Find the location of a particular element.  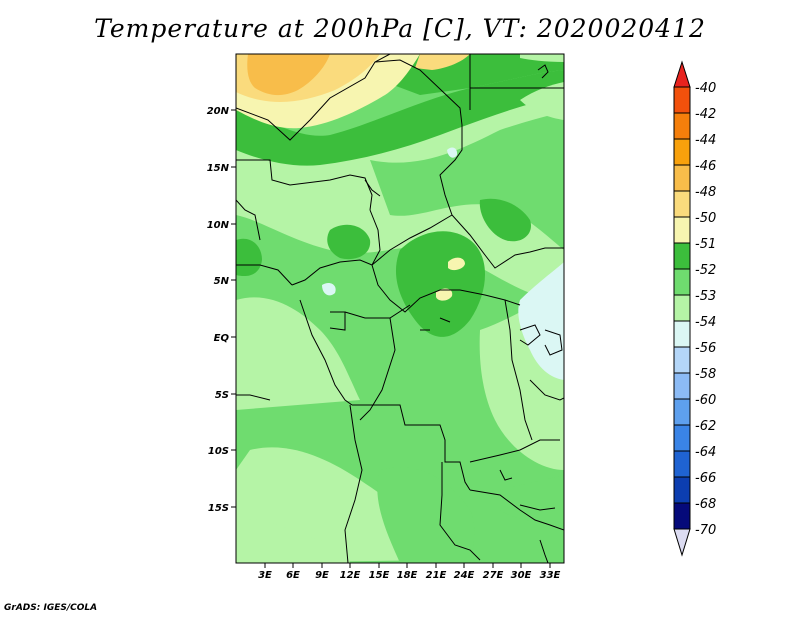

lon-label: 30E is located at coordinates (521, 575).